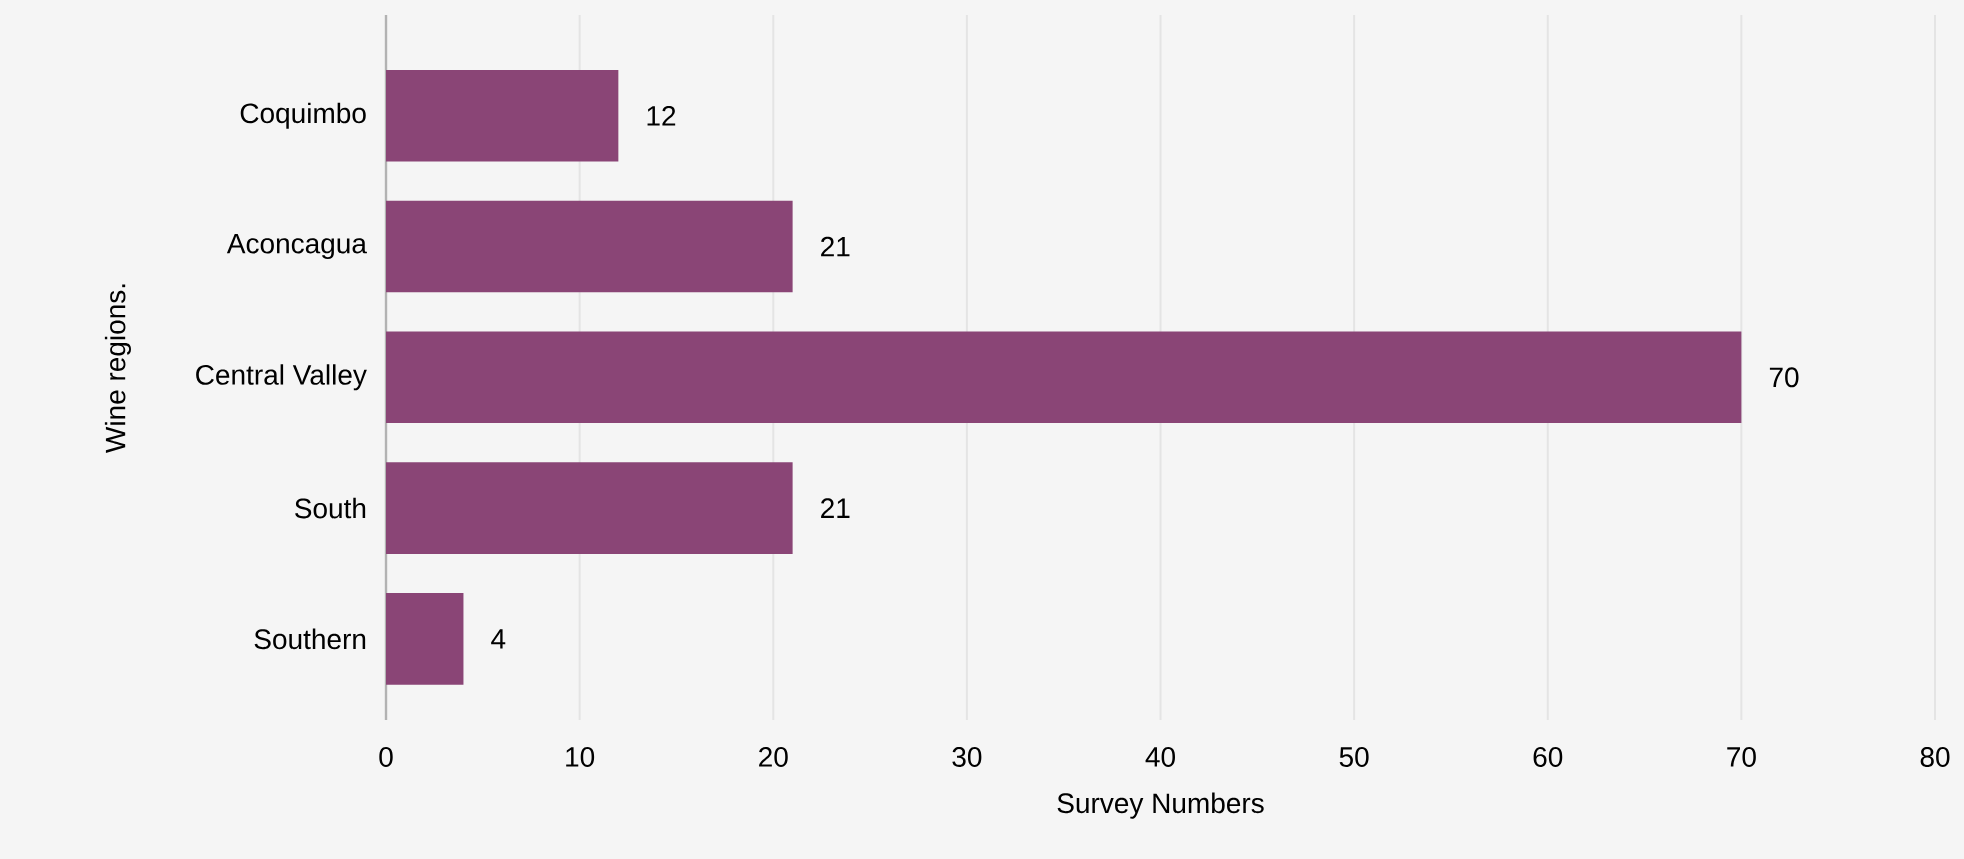 The image size is (1964, 859). I want to click on x-axis-title: Survey Numbers, so click(1160, 805).